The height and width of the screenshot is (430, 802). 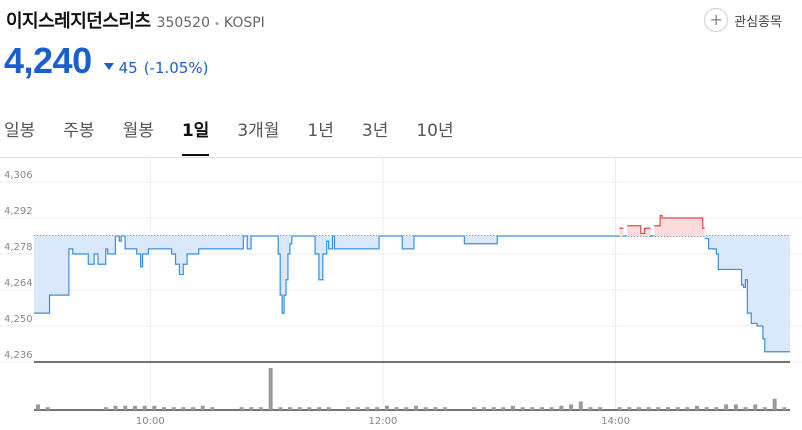 I want to click on x-tick-label: 10:00, so click(x=150, y=421).